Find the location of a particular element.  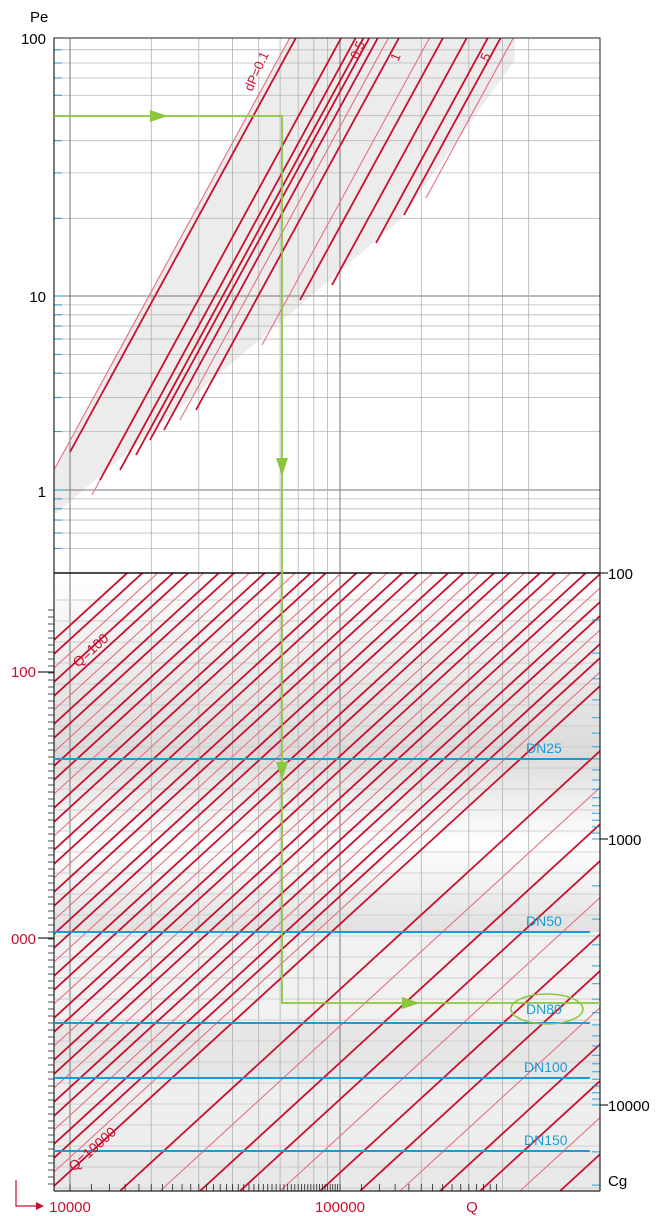

y-tick-label-10: 10 is located at coordinates (37, 297).